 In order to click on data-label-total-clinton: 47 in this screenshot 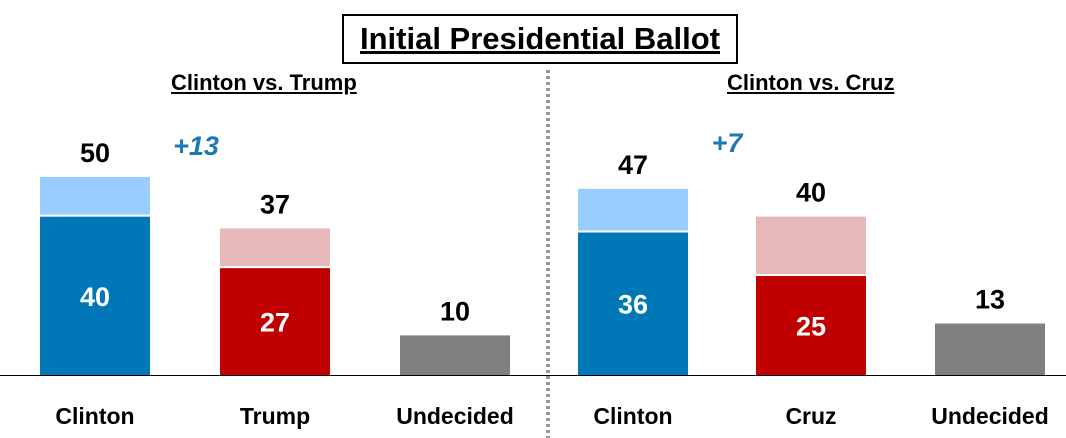, I will do `click(633, 165)`.